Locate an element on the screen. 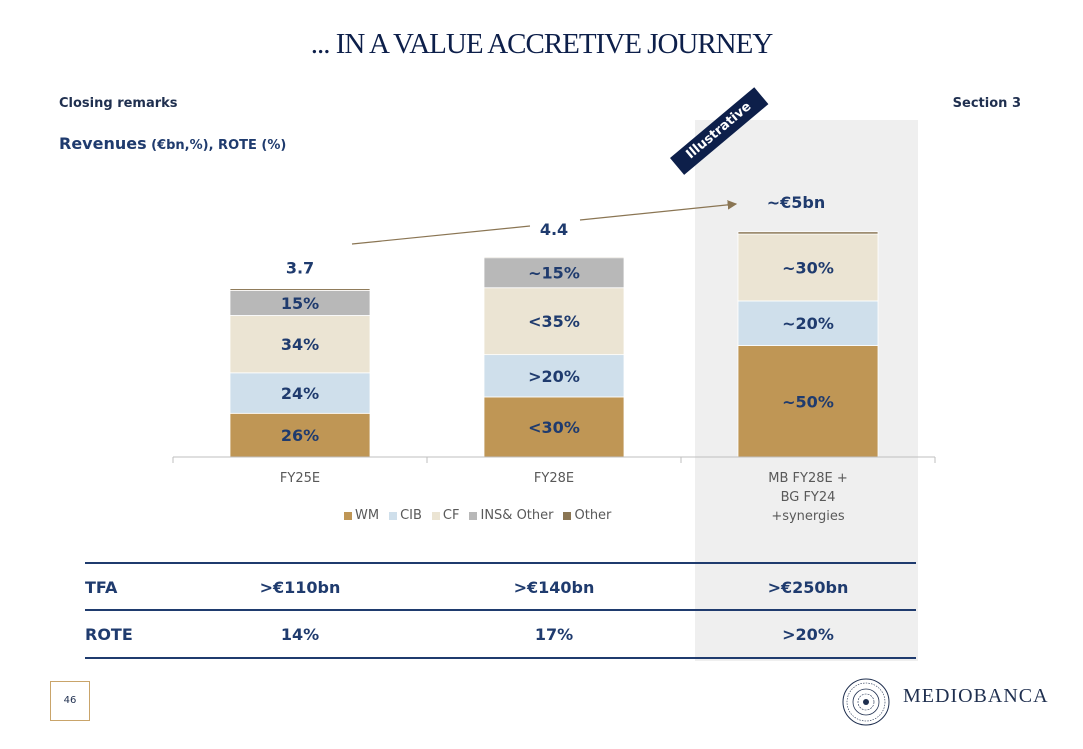 Image resolution: width=1083 pixels, height=749 pixels. header-left: Closing remarks is located at coordinates (118, 103).